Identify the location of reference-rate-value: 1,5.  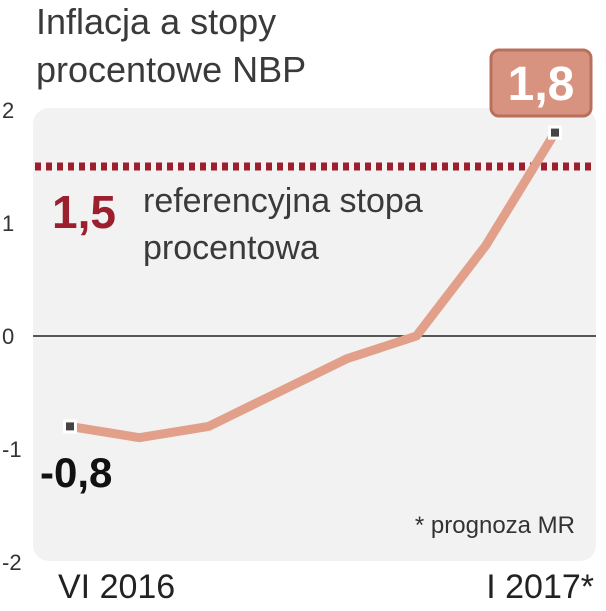
(84, 212).